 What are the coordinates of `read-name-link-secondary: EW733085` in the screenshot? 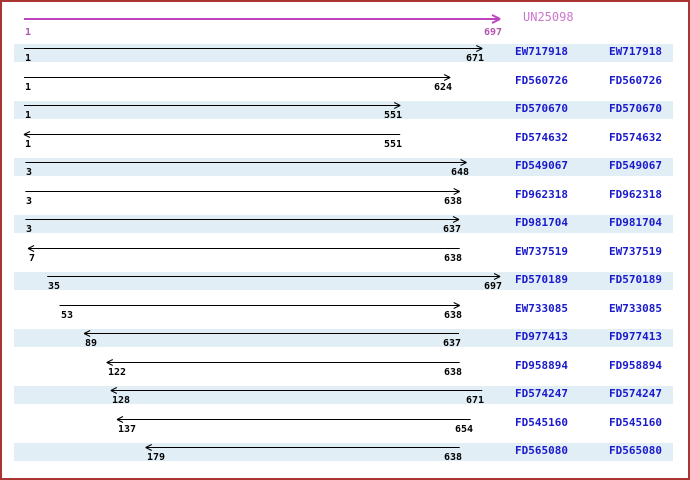 It's located at (635, 308).